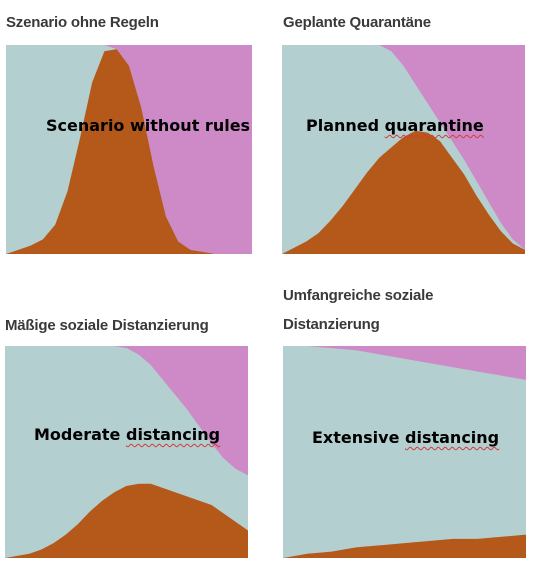 The width and height of the screenshot is (536, 569). Describe the element at coordinates (82, 22) in the screenshot. I see `chart-title-1: Szenario ohne Regeln` at that location.